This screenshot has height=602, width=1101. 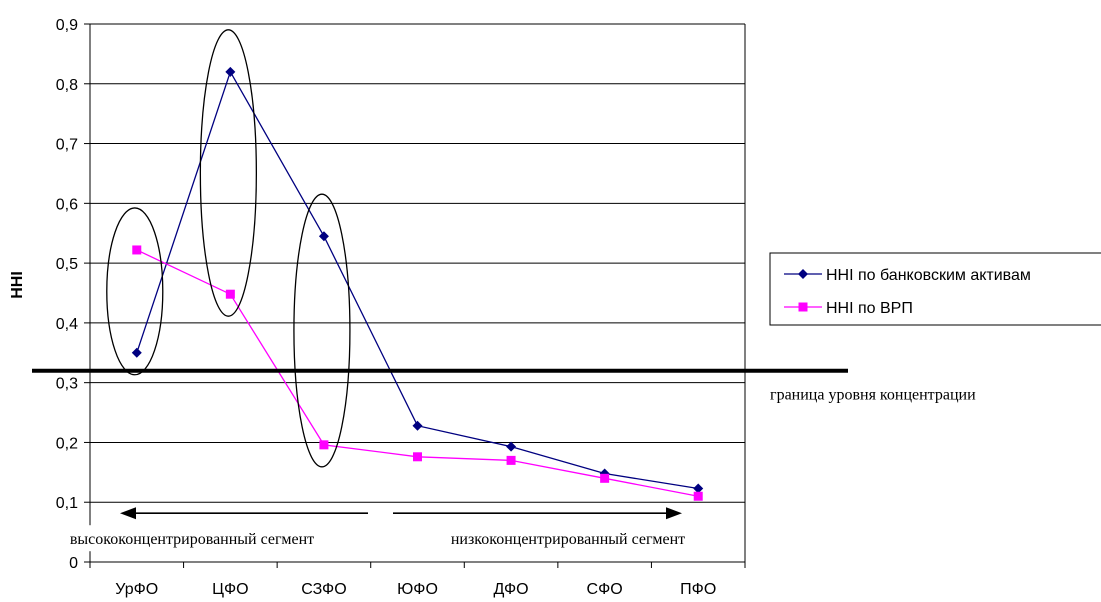 I want to click on left-arrow-label: высококонцентрированный сегмент, so click(x=192, y=539).